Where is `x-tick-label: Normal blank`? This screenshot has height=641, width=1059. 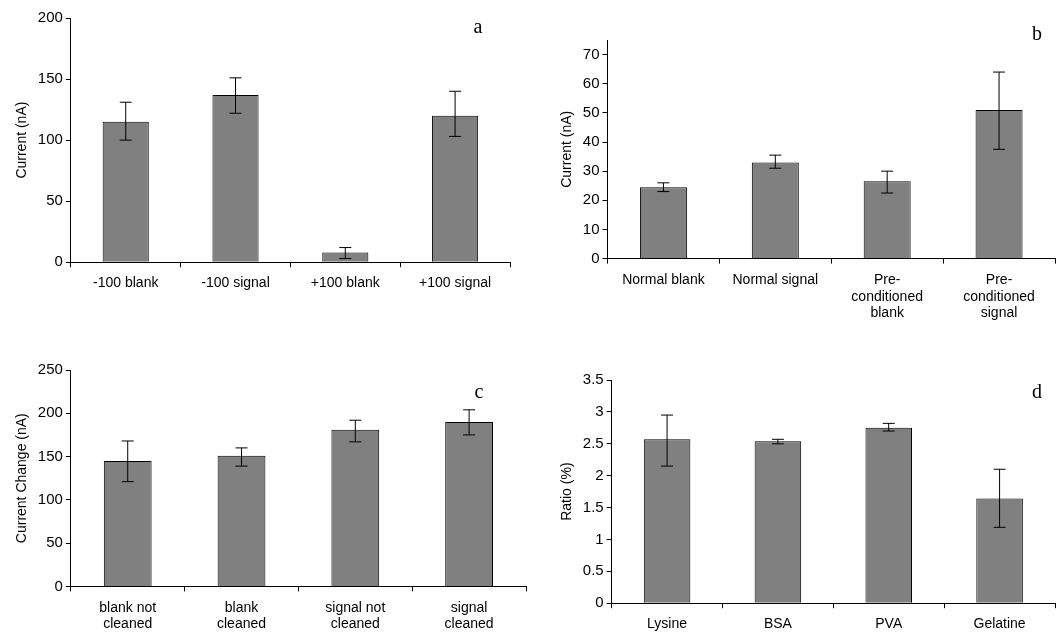 x-tick-label: Normal blank is located at coordinates (664, 278).